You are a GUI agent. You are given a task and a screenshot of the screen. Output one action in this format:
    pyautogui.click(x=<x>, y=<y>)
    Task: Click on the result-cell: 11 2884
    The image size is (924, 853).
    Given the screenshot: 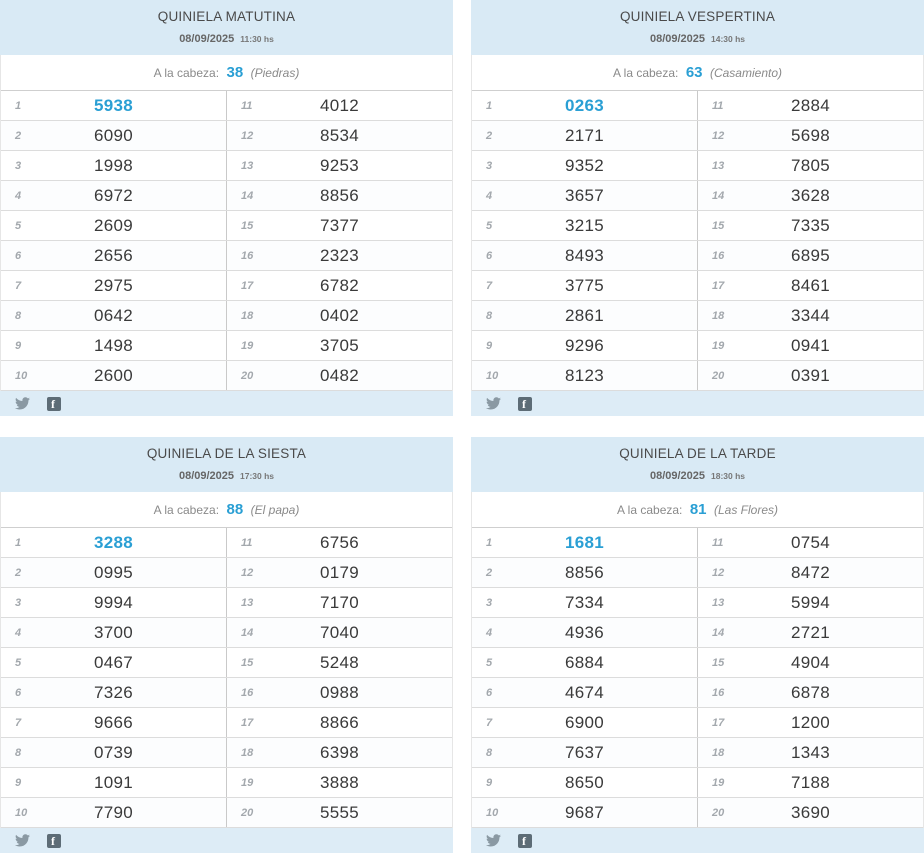 What is the action you would take?
    pyautogui.click(x=810, y=105)
    